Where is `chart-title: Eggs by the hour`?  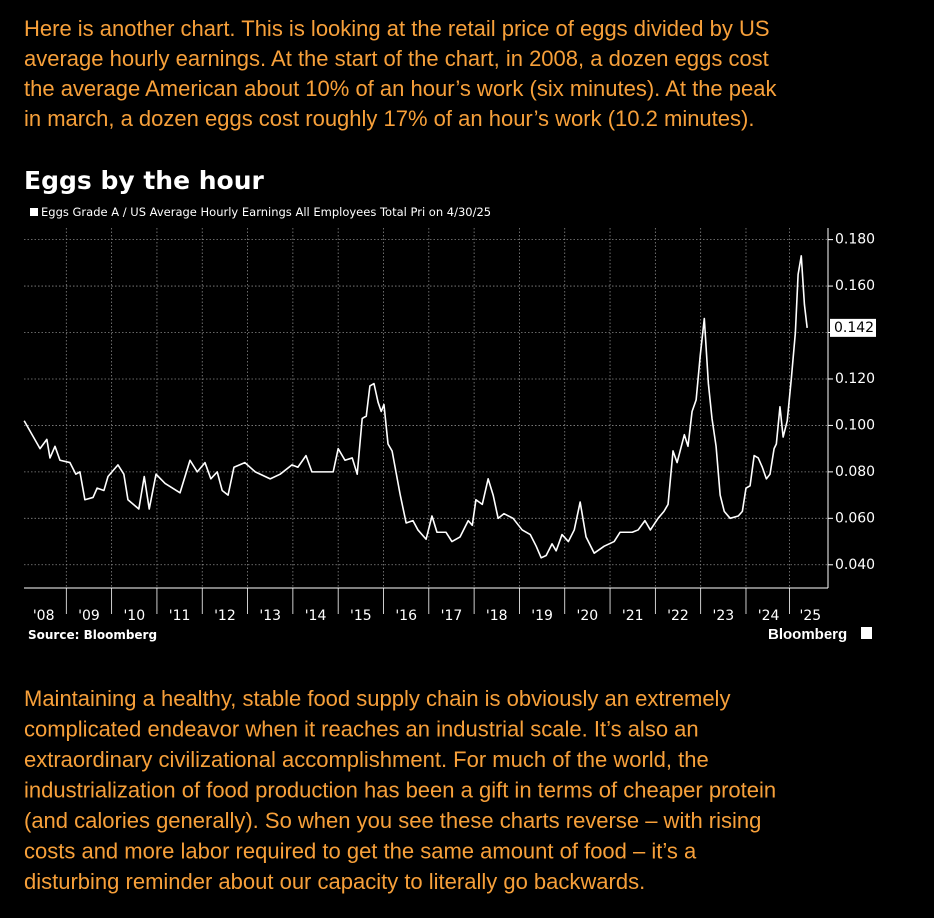
chart-title: Eggs by the hour is located at coordinates (144, 180).